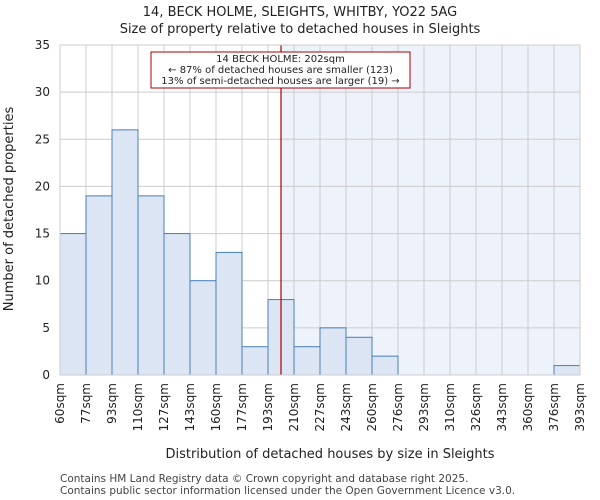 This screenshot has width=600, height=500. I want to click on bar-77sqm, so click(99, 285).